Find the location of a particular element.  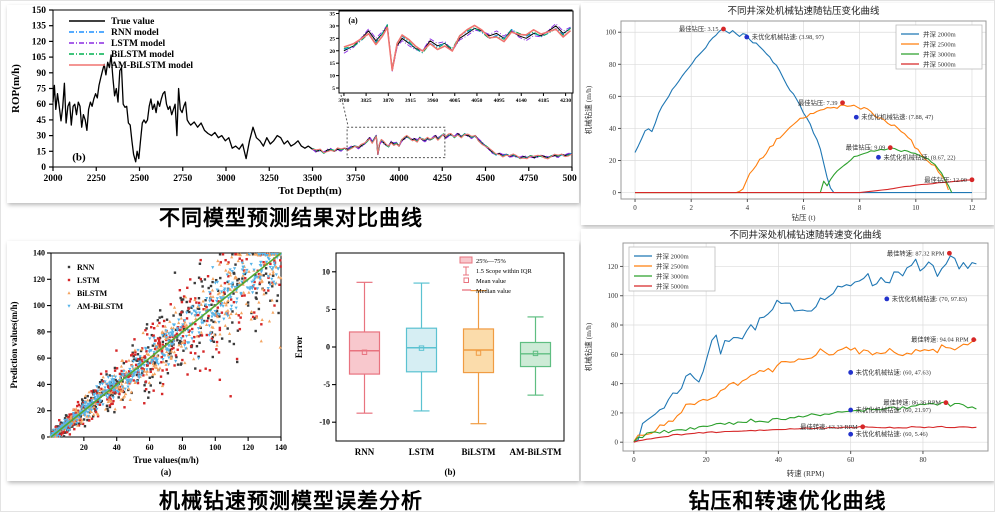

svg-text: ROP(m/h) is located at coordinates (16, 88).